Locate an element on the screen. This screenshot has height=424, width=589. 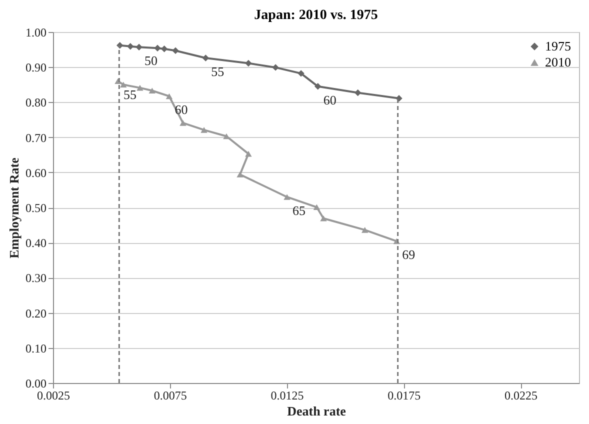
y-tick-label: 0.80 is located at coordinates (36, 103).